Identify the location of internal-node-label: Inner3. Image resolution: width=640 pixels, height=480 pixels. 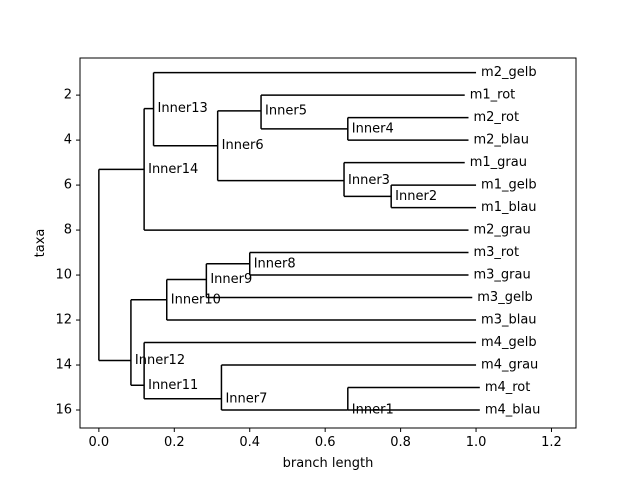
(369, 180).